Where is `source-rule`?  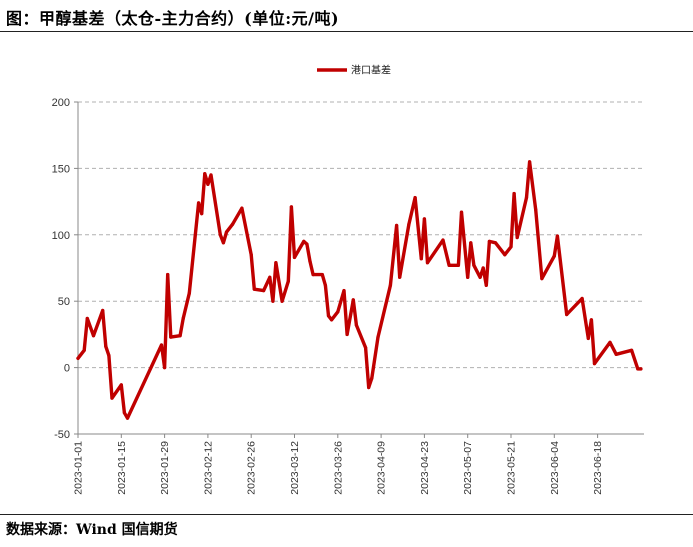 source-rule is located at coordinates (346, 514).